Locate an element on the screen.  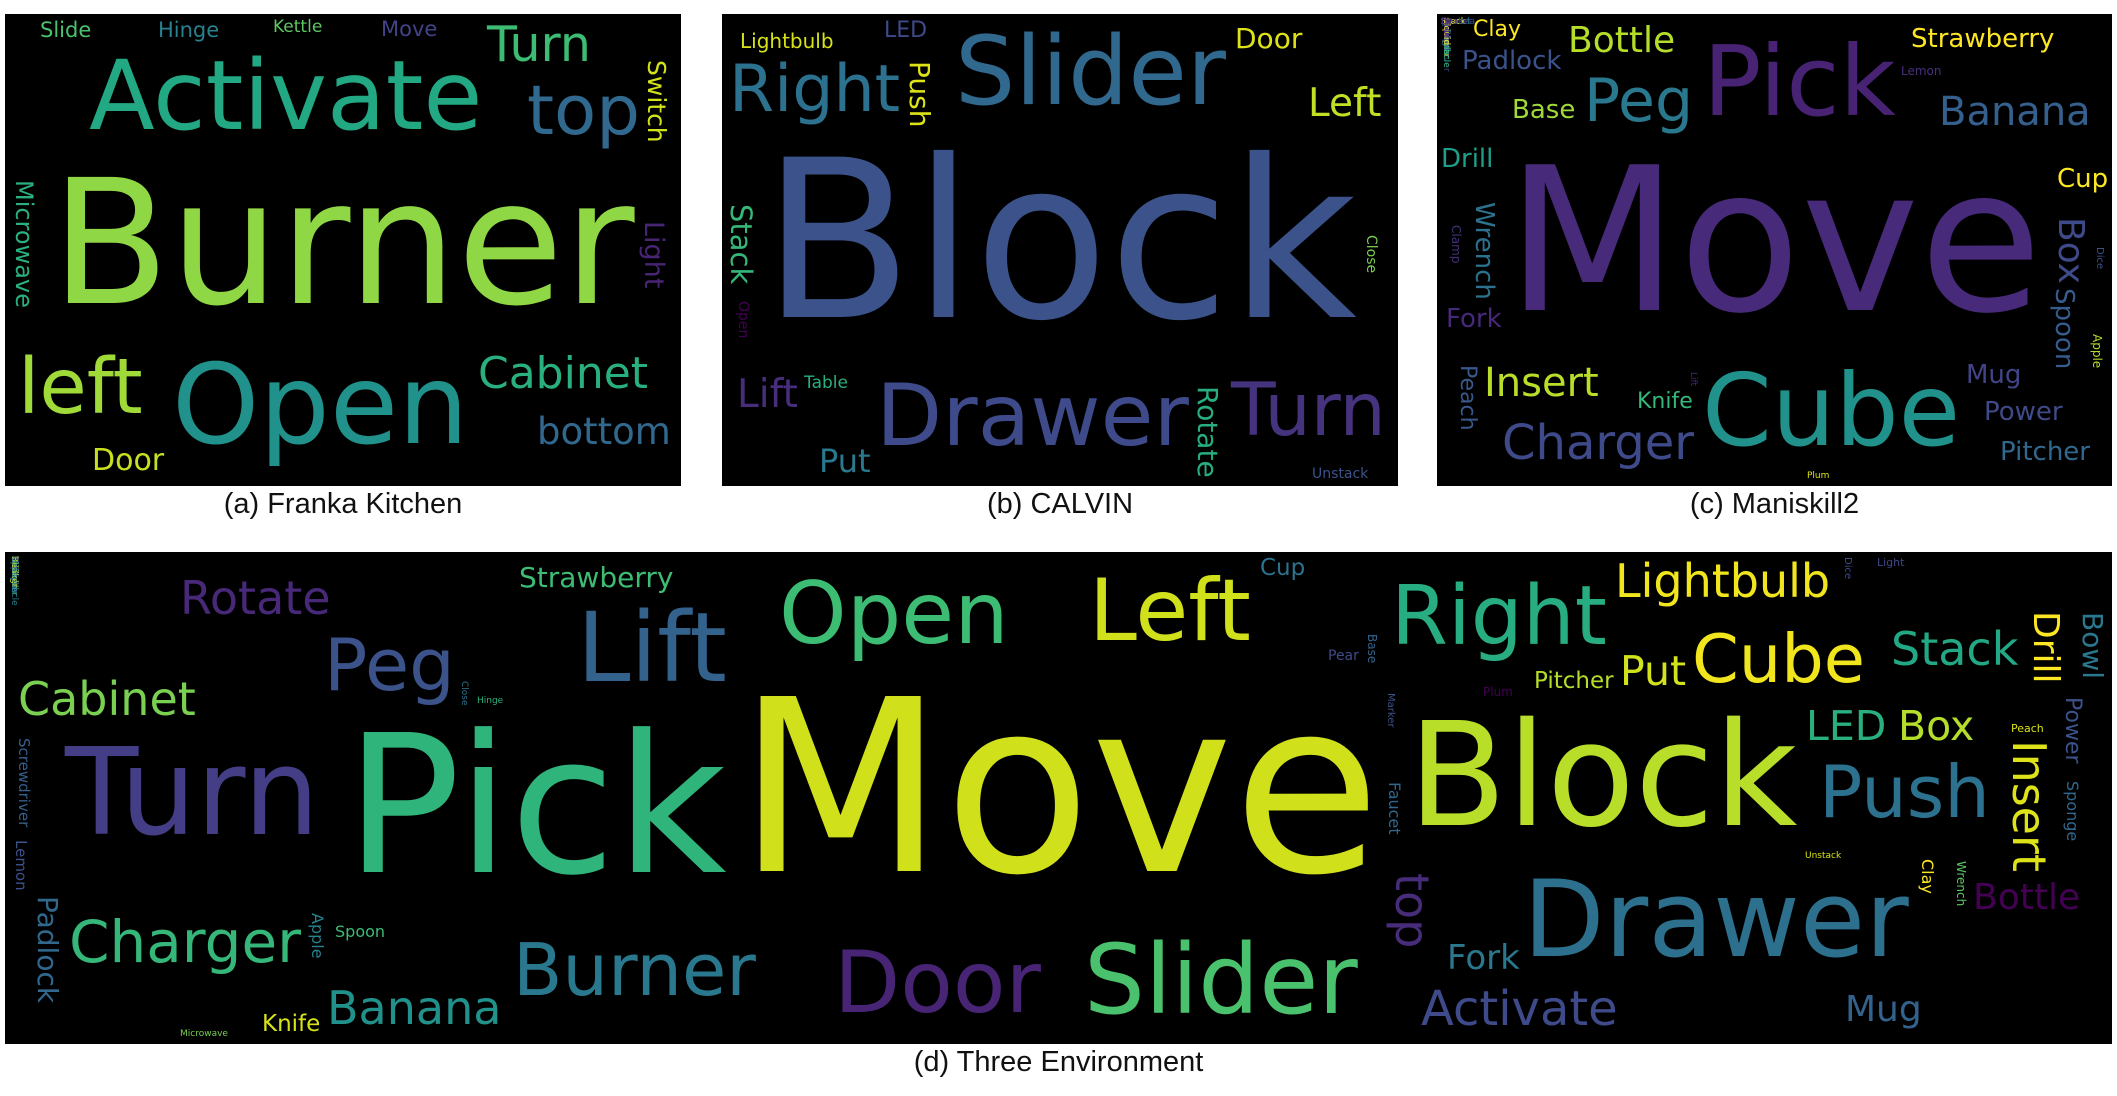
word-clamp: Clamp is located at coordinates (1456, 244).